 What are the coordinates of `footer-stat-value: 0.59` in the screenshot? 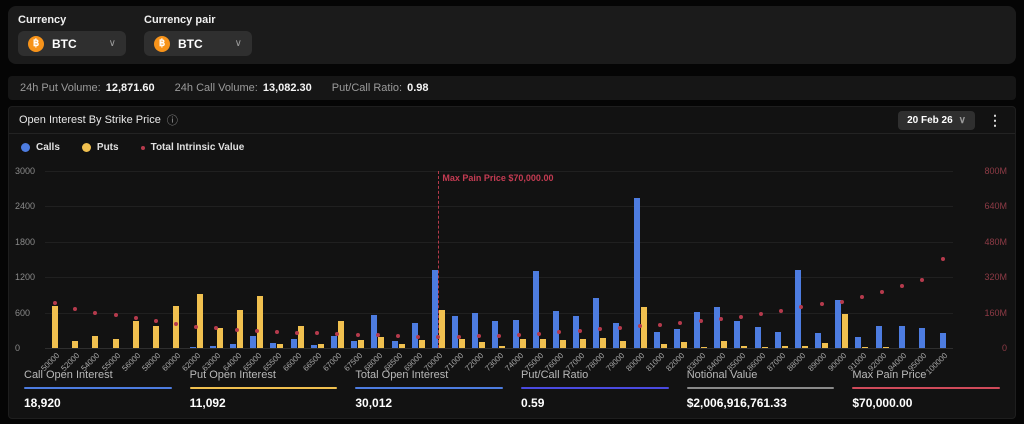 It's located at (533, 403).